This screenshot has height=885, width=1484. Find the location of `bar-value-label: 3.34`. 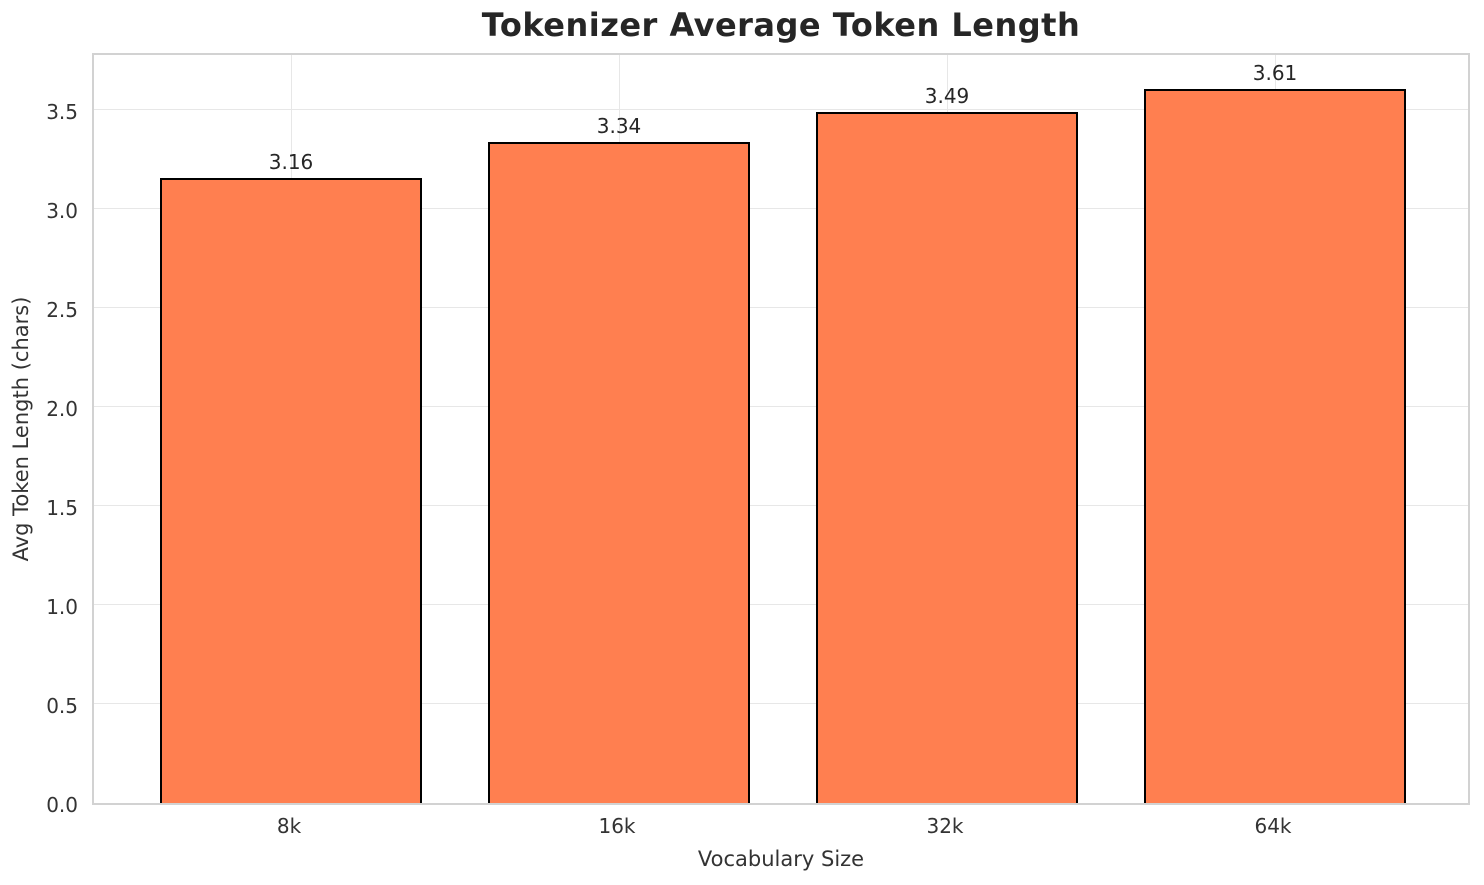

bar-value-label: 3.34 is located at coordinates (619, 126).